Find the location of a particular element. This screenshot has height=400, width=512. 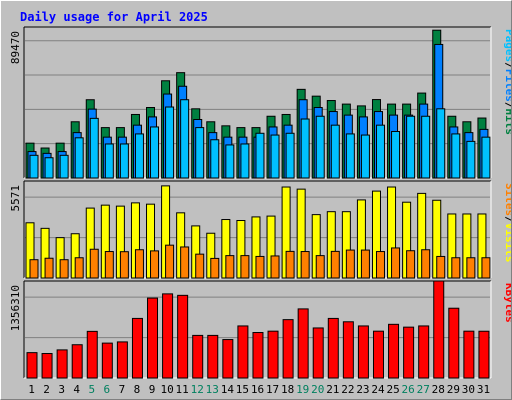

day-tick-label: 12 is located at coordinates (197, 389).